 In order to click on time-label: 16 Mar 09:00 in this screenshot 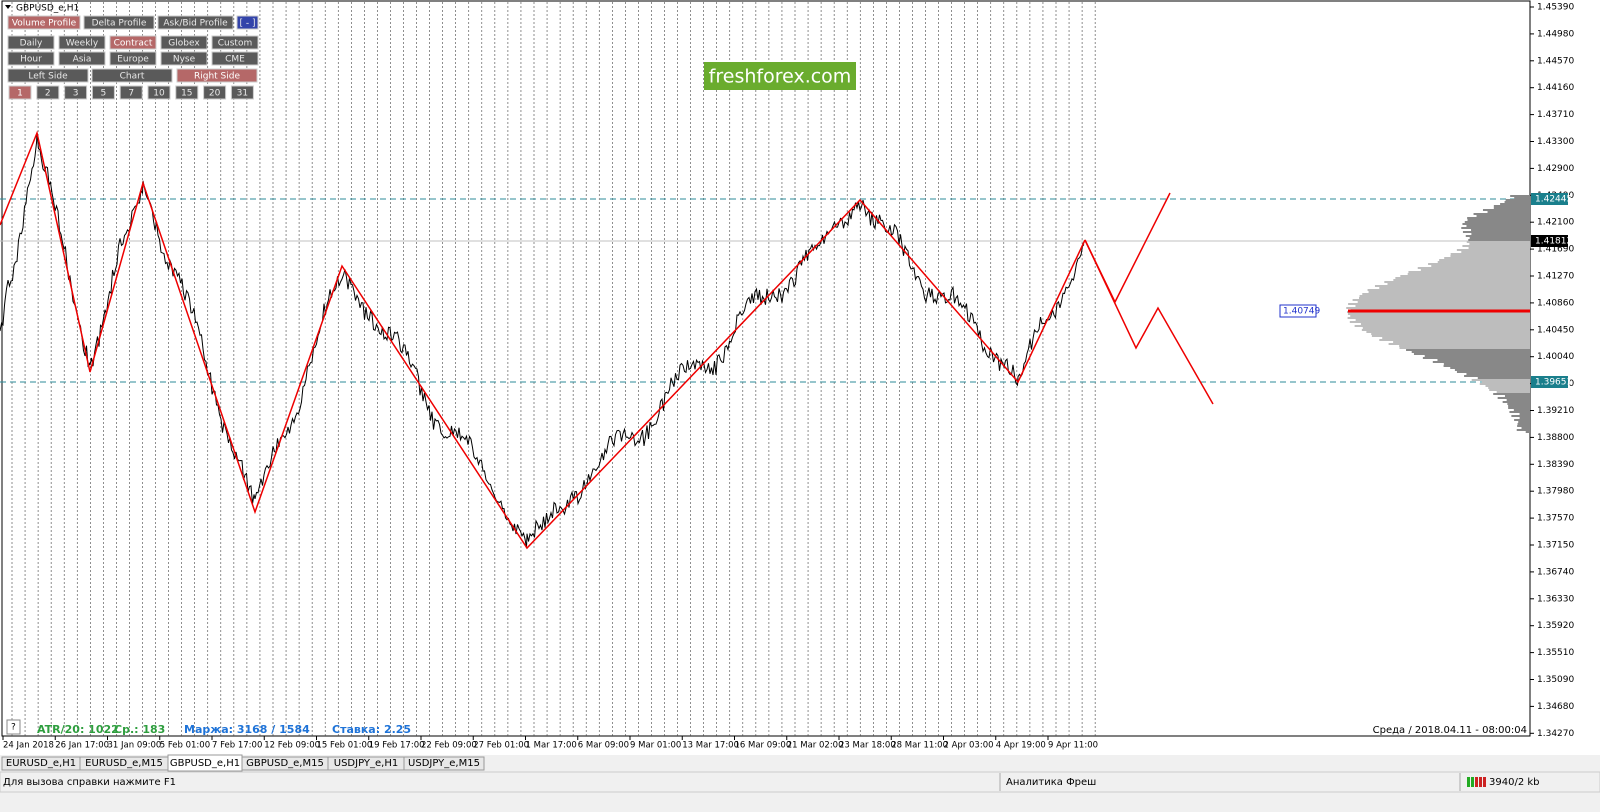, I will do `click(763, 746)`.